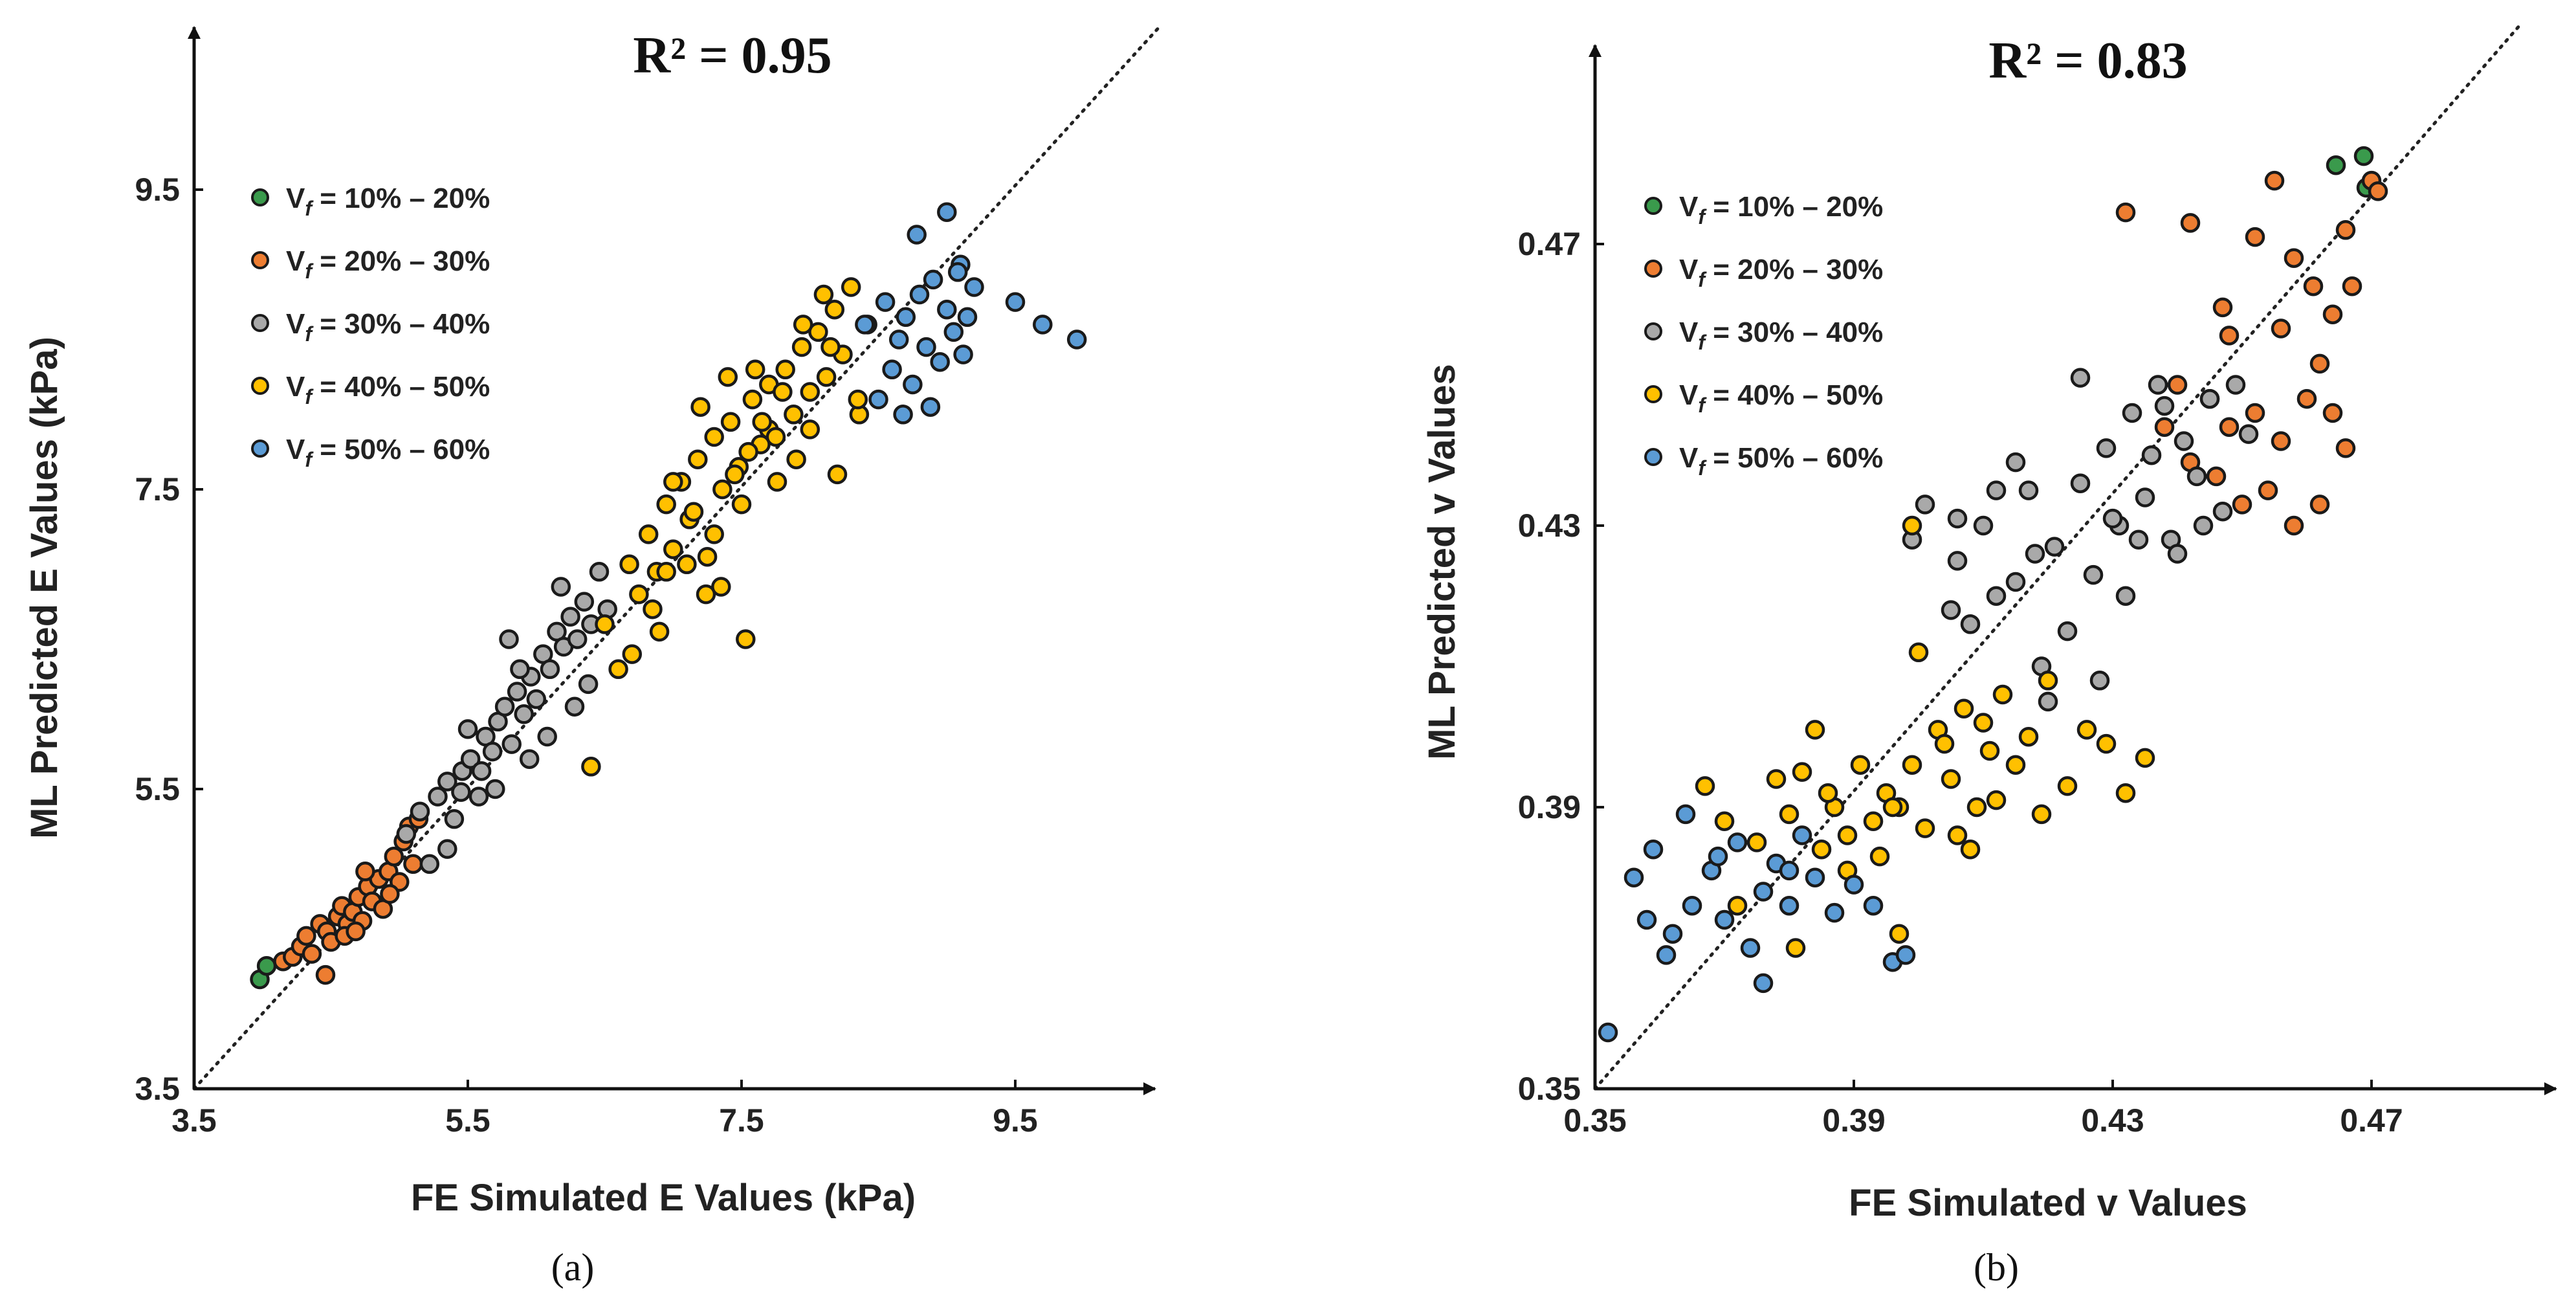 The image size is (2576, 1303). What do you see at coordinates (1550, 244) in the screenshot?
I see `y-tick-label-b-3: 0.47` at bounding box center [1550, 244].